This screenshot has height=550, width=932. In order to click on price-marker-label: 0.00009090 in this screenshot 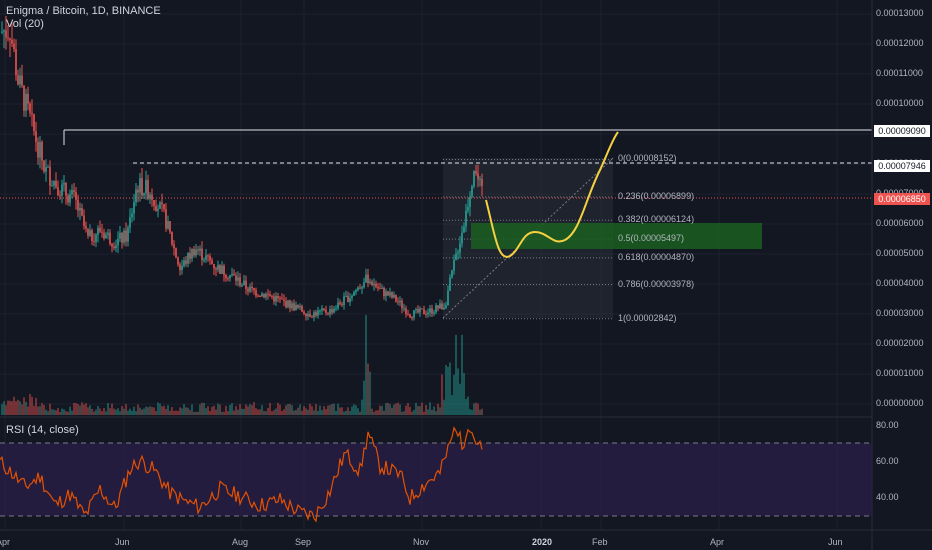, I will do `click(902, 131)`.